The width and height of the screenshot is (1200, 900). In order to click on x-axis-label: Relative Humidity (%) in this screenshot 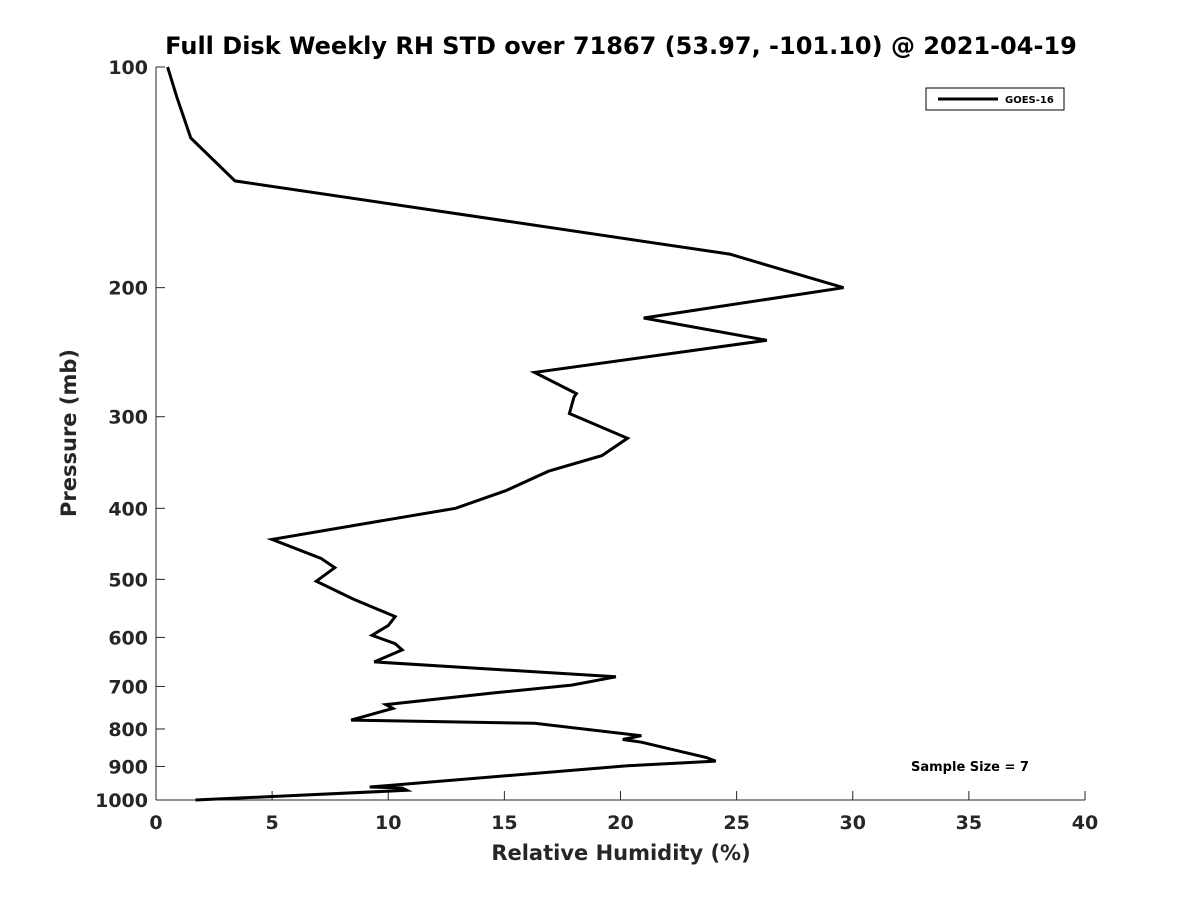, I will do `click(620, 853)`.